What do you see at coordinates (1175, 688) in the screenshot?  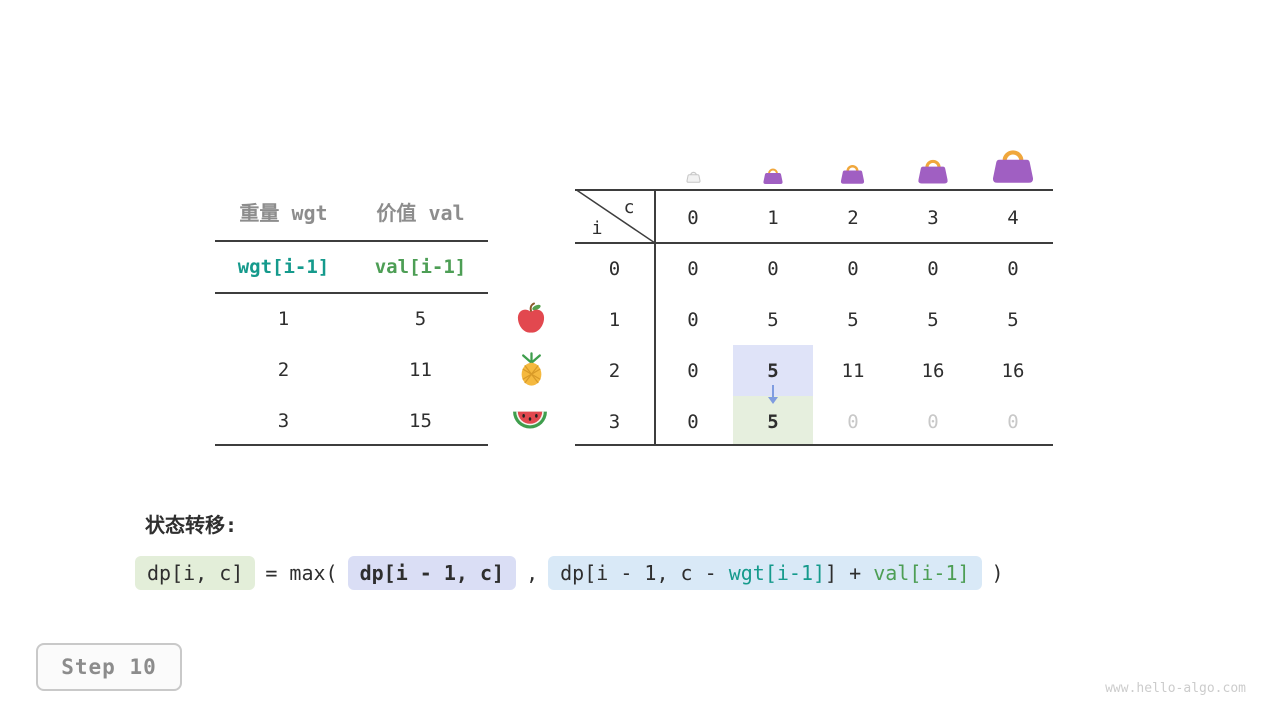 I see `watermark: www.hello-algo.com` at bounding box center [1175, 688].